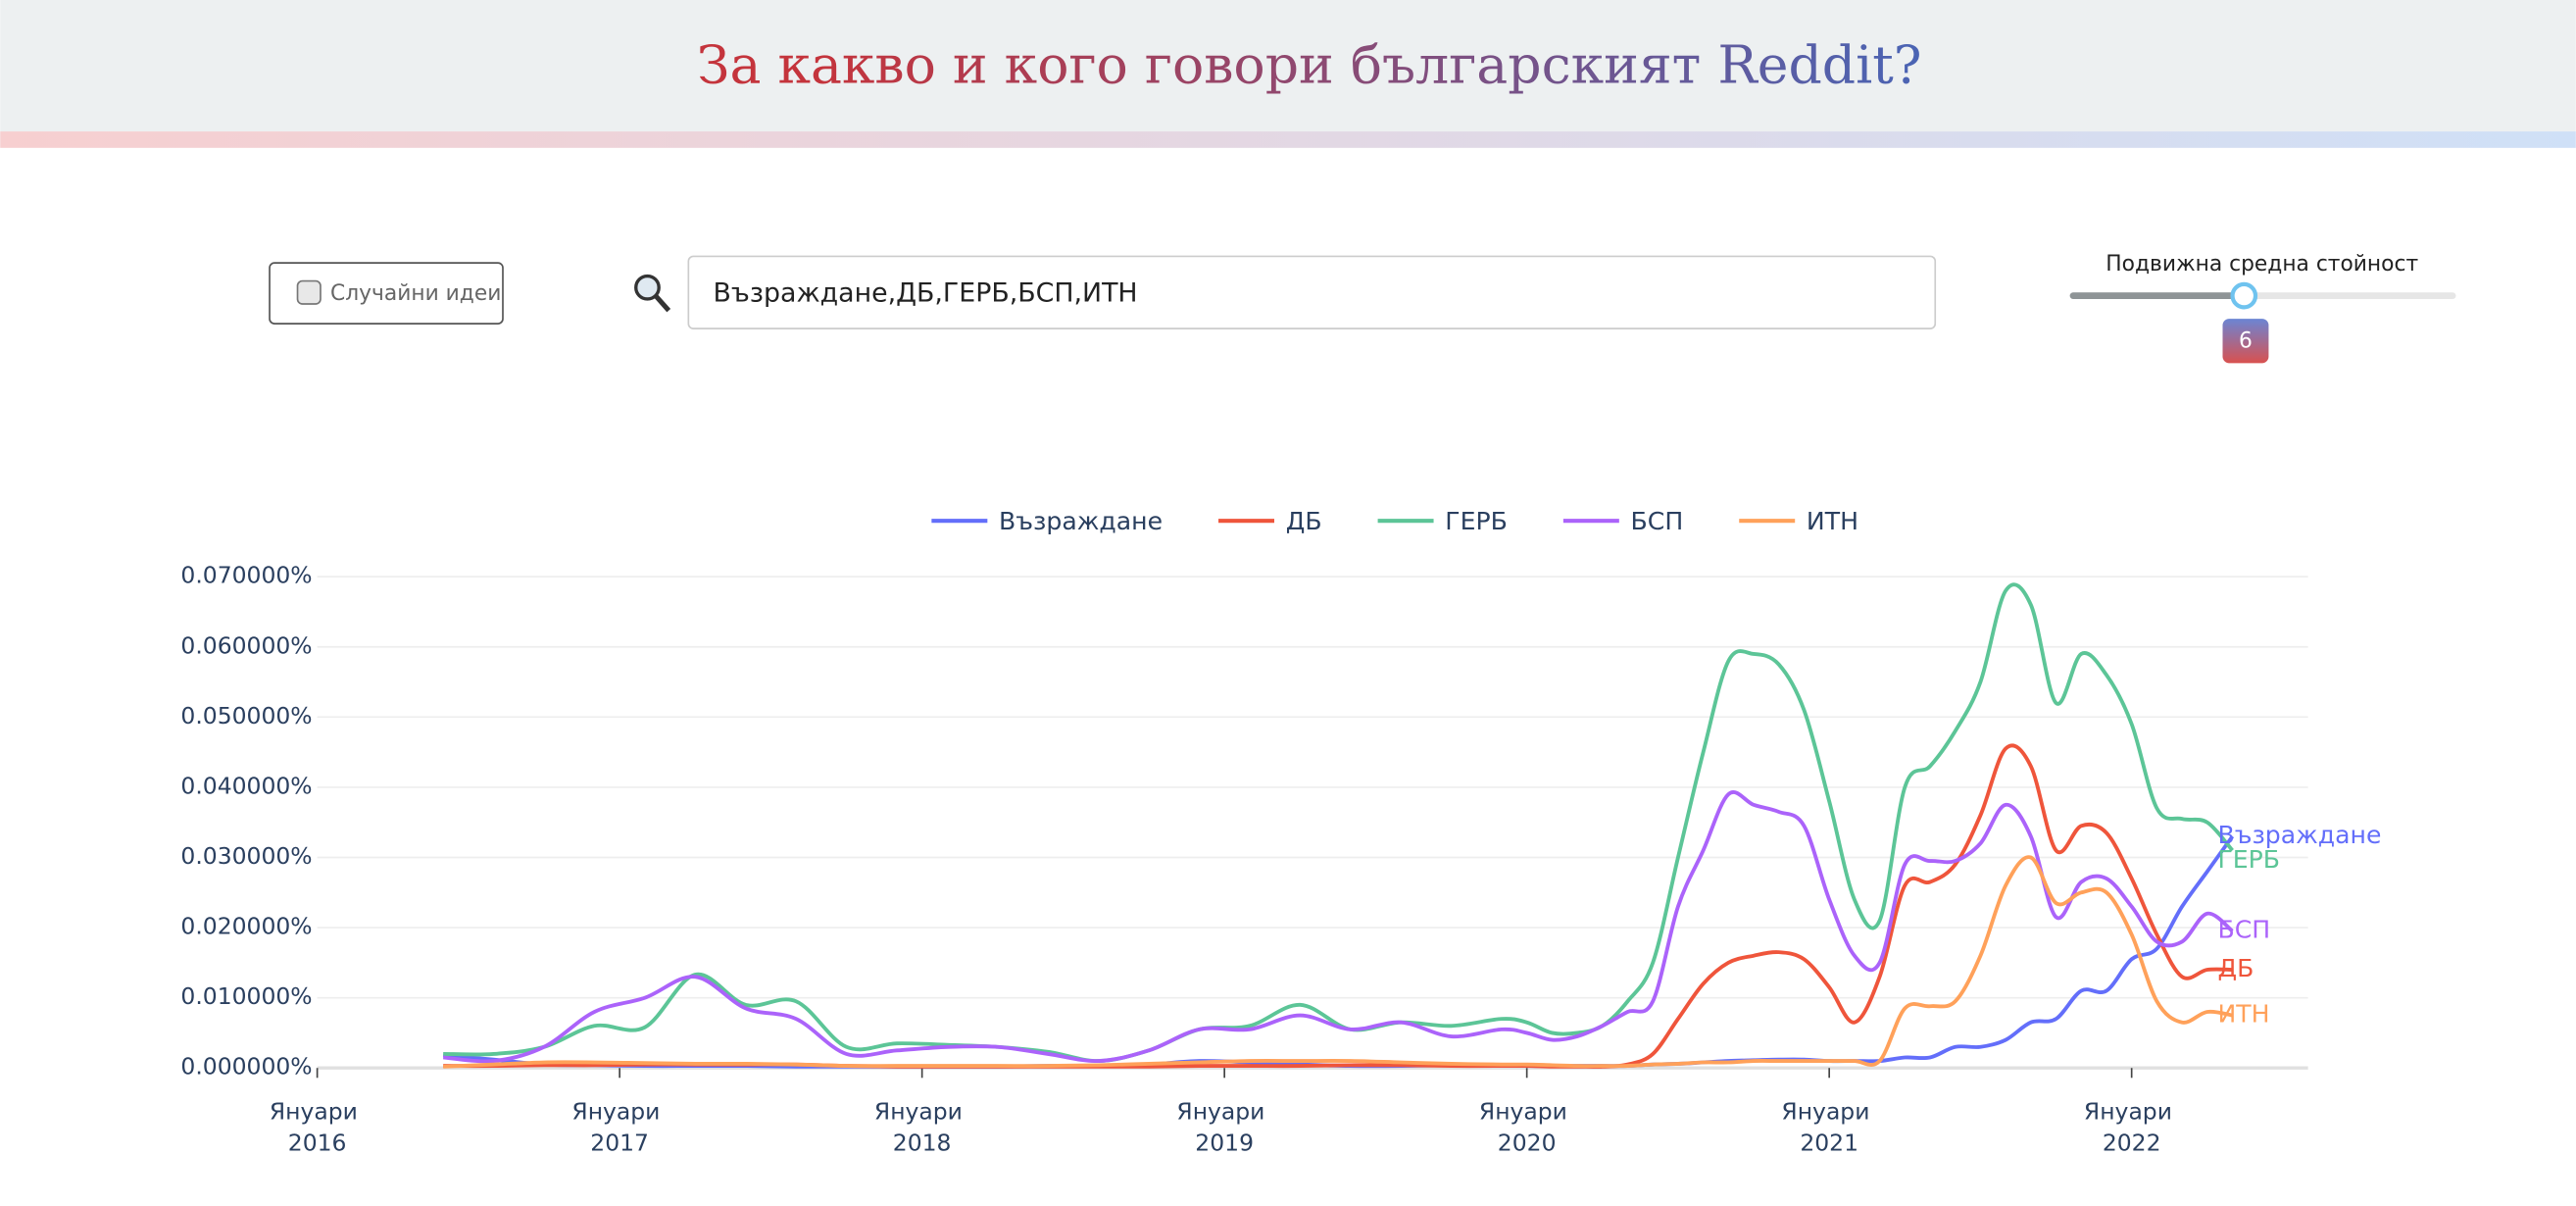 The image size is (2576, 1206). Describe the element at coordinates (246, 1066) in the screenshot. I see `y-tick-label: 0.000000%` at that location.